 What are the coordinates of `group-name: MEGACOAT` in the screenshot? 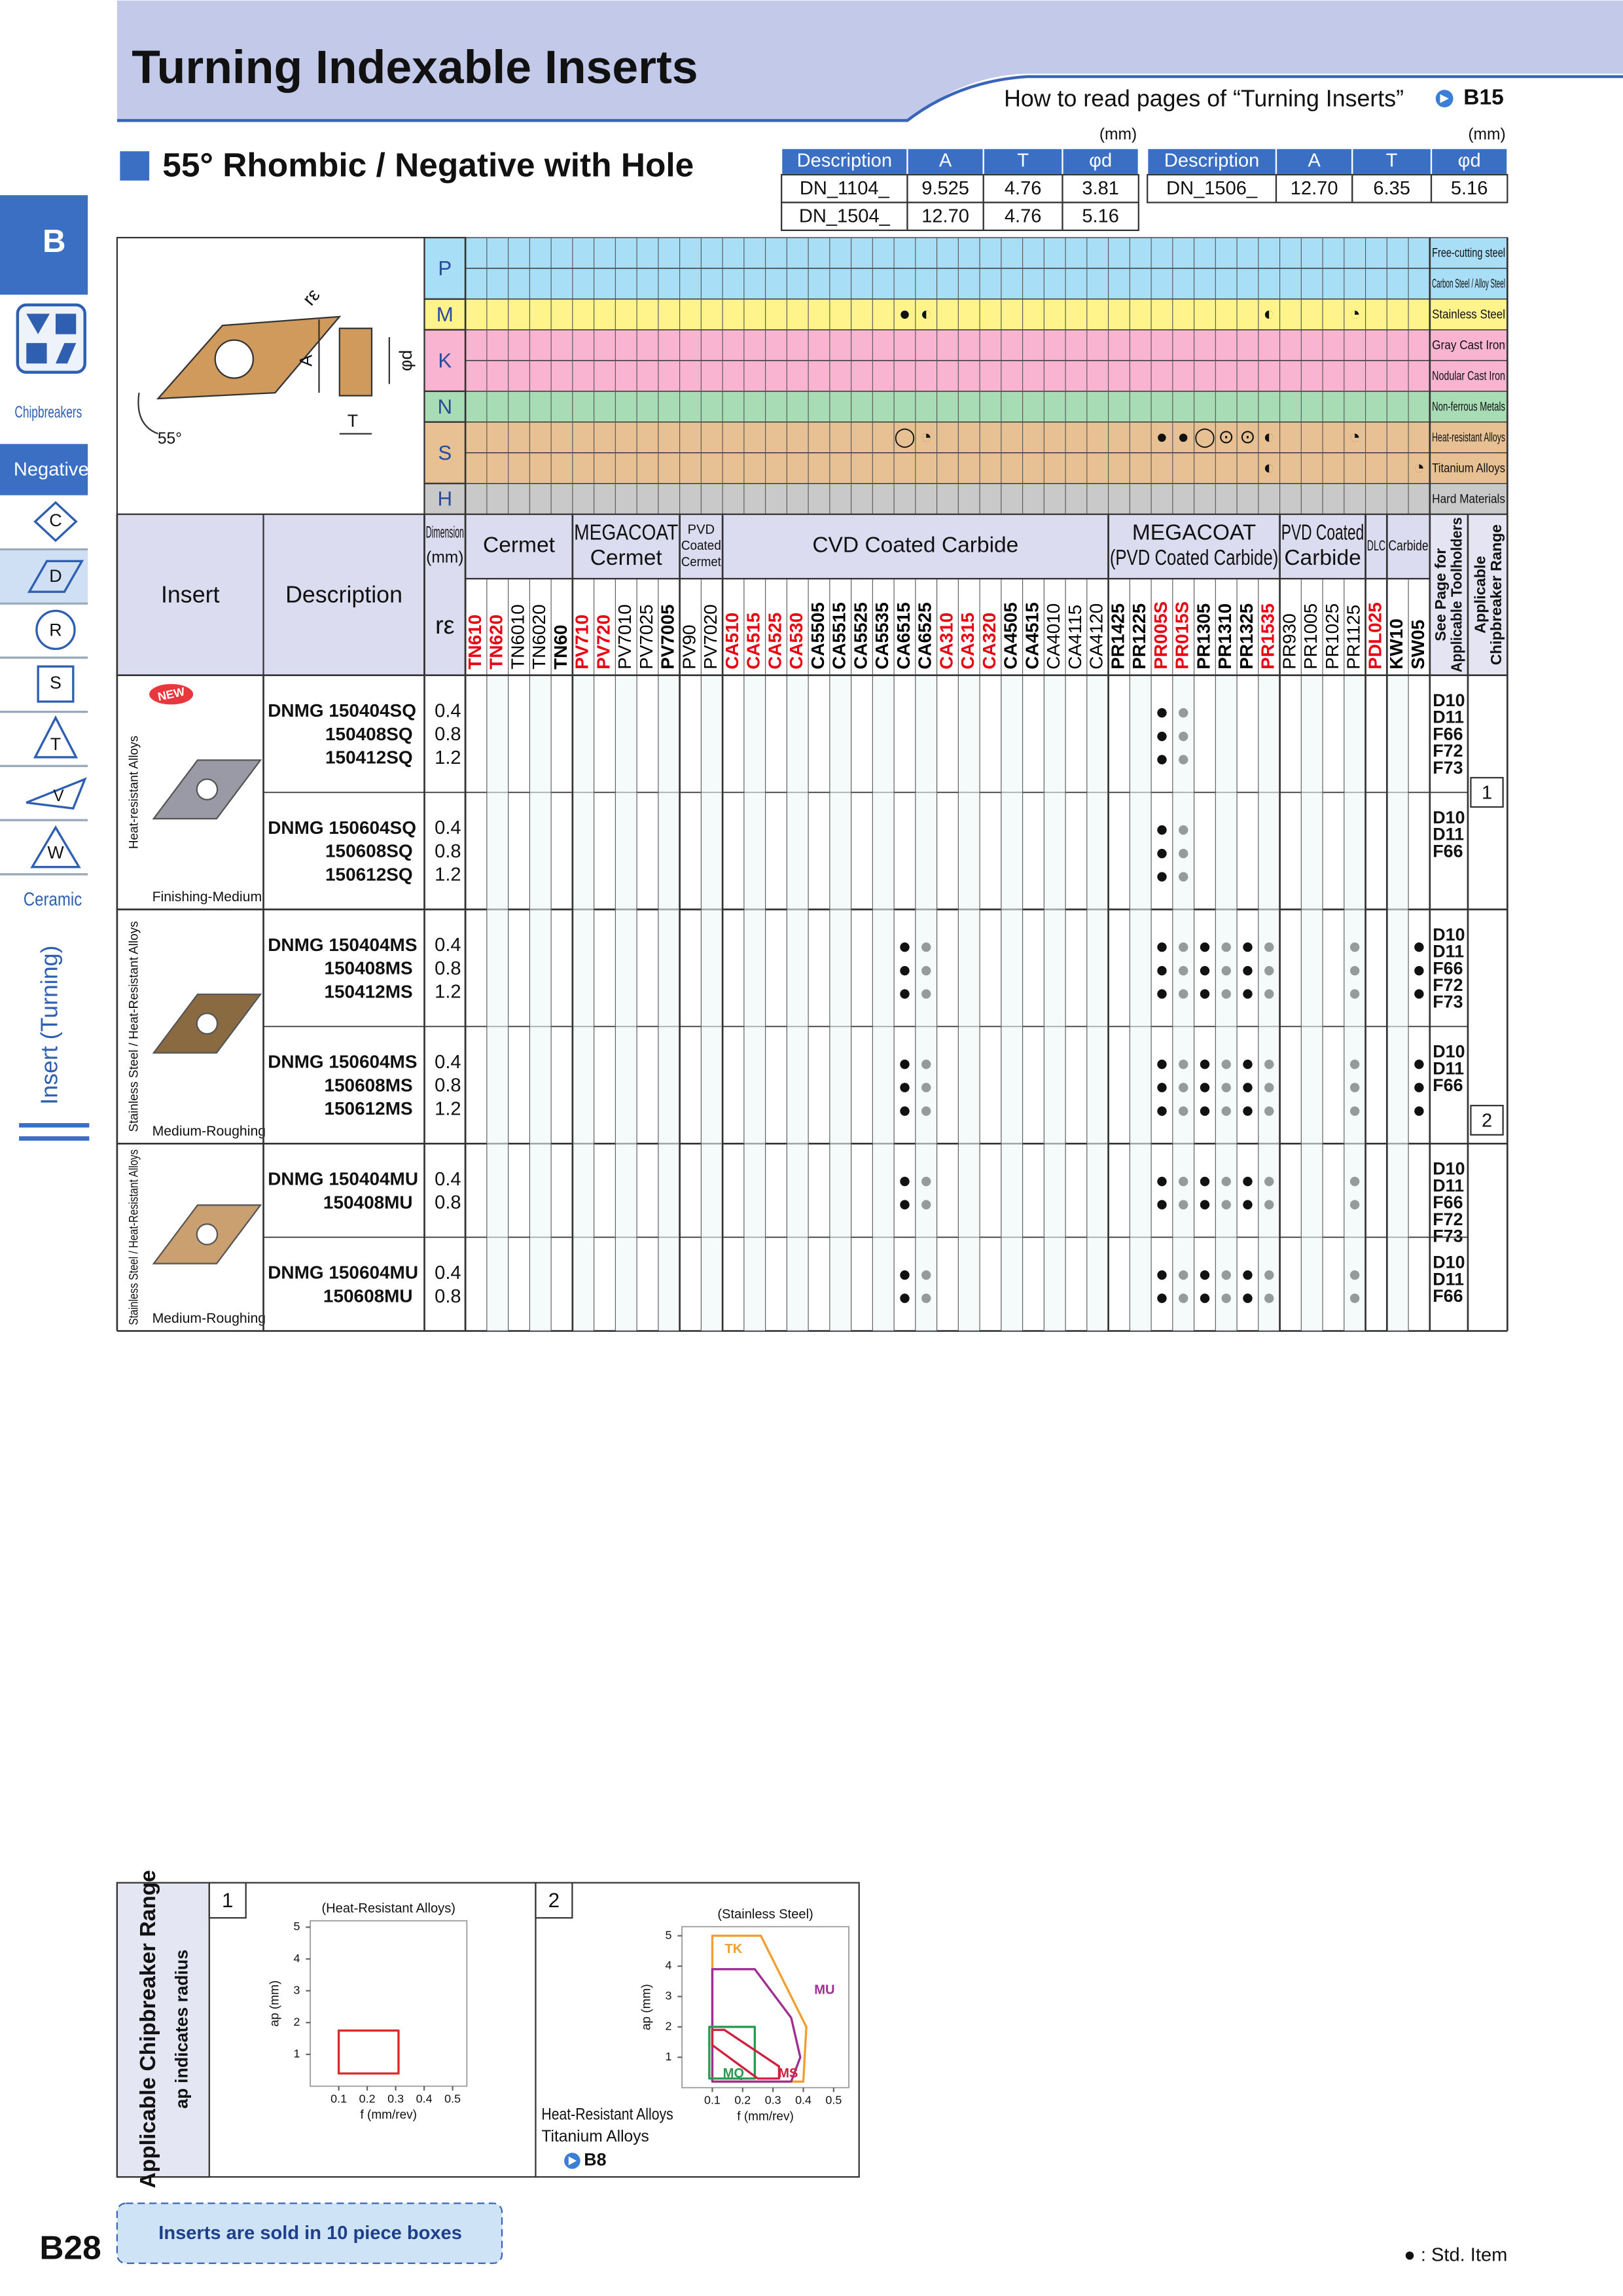 It's located at (626, 533).